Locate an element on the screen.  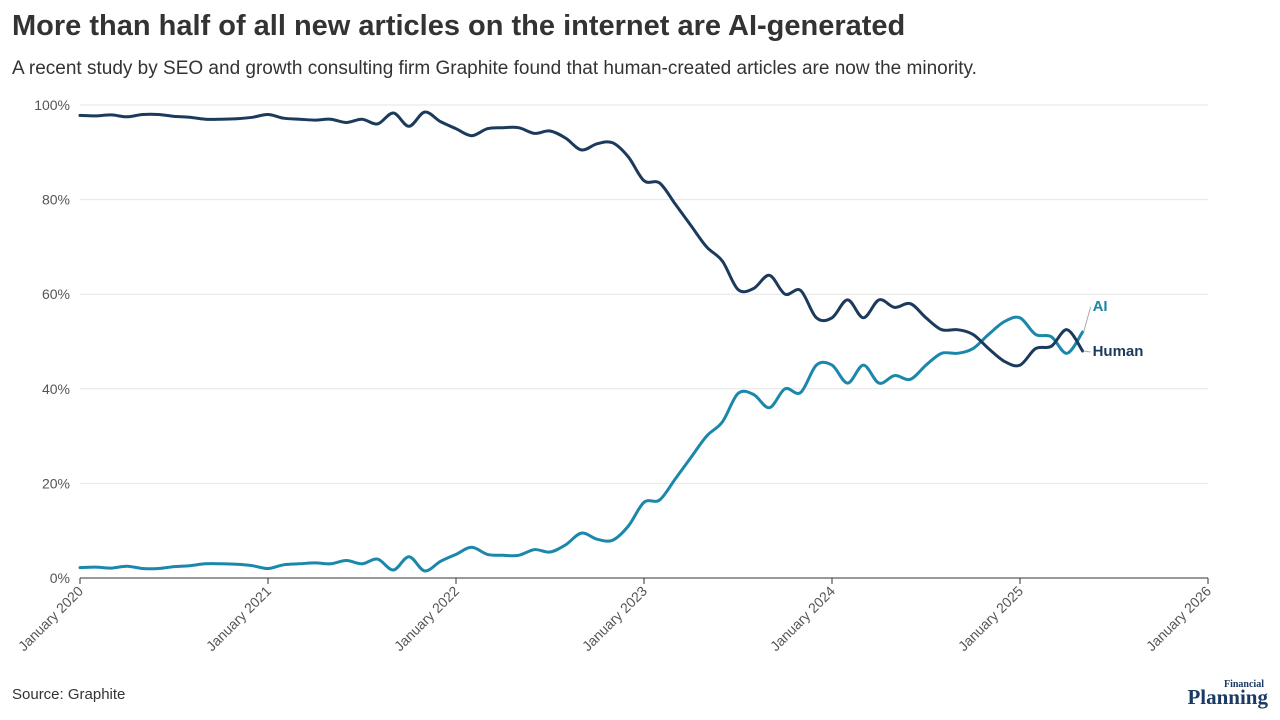
x-tick-label: January 2026 is located at coordinates (1178, 618).